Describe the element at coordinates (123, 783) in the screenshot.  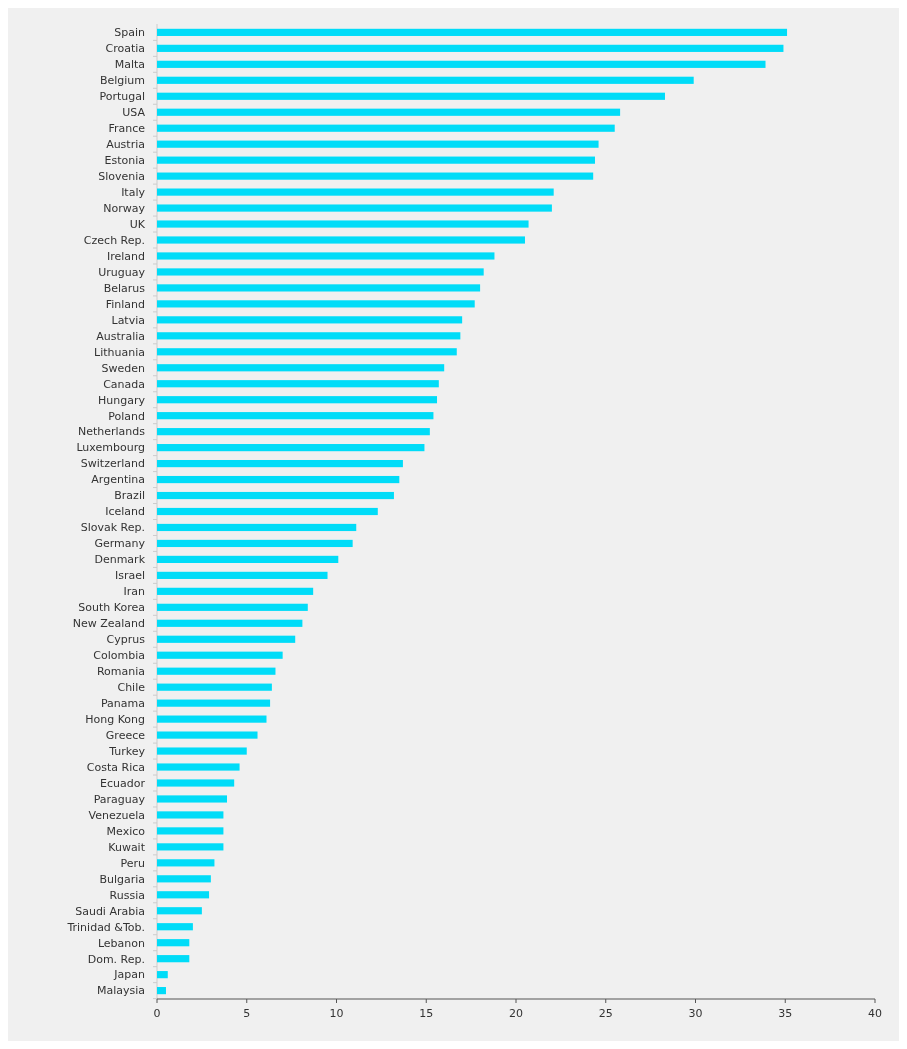
I see `y-tick-label: Ecuador` at that location.